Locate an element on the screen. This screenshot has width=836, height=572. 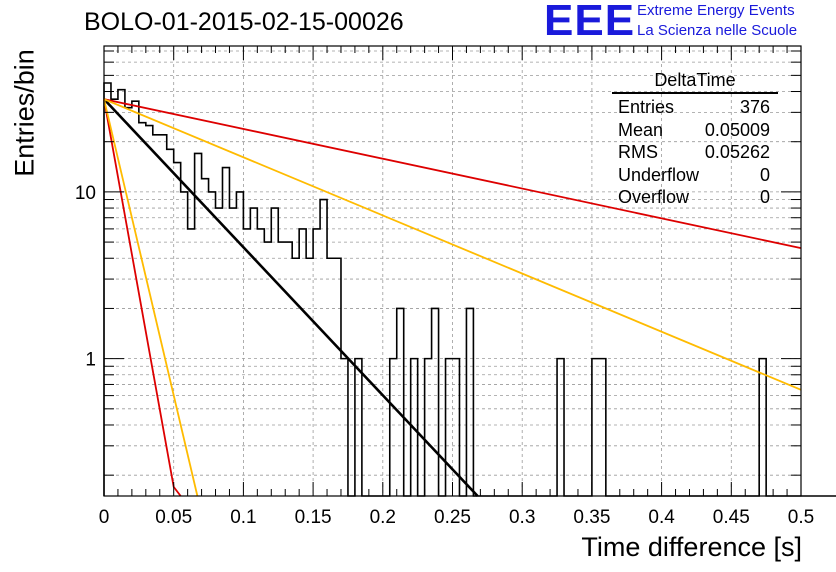
stats-label: Entries is located at coordinates (646, 107).